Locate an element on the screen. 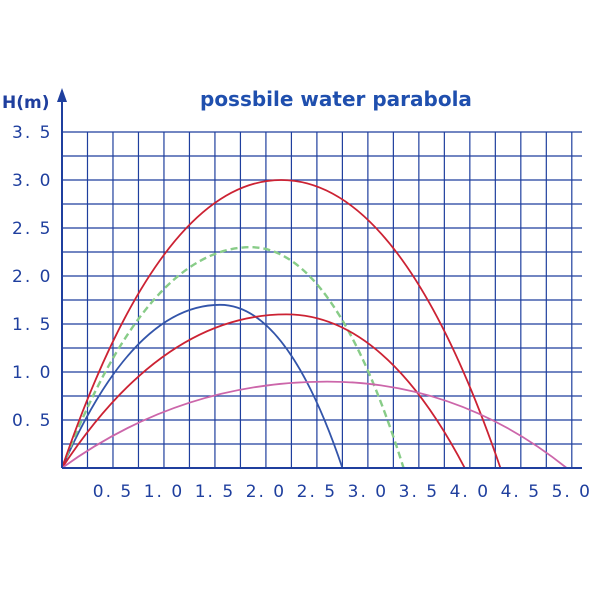 The width and height of the screenshot is (600, 600). series-curve is located at coordinates (314, 424).